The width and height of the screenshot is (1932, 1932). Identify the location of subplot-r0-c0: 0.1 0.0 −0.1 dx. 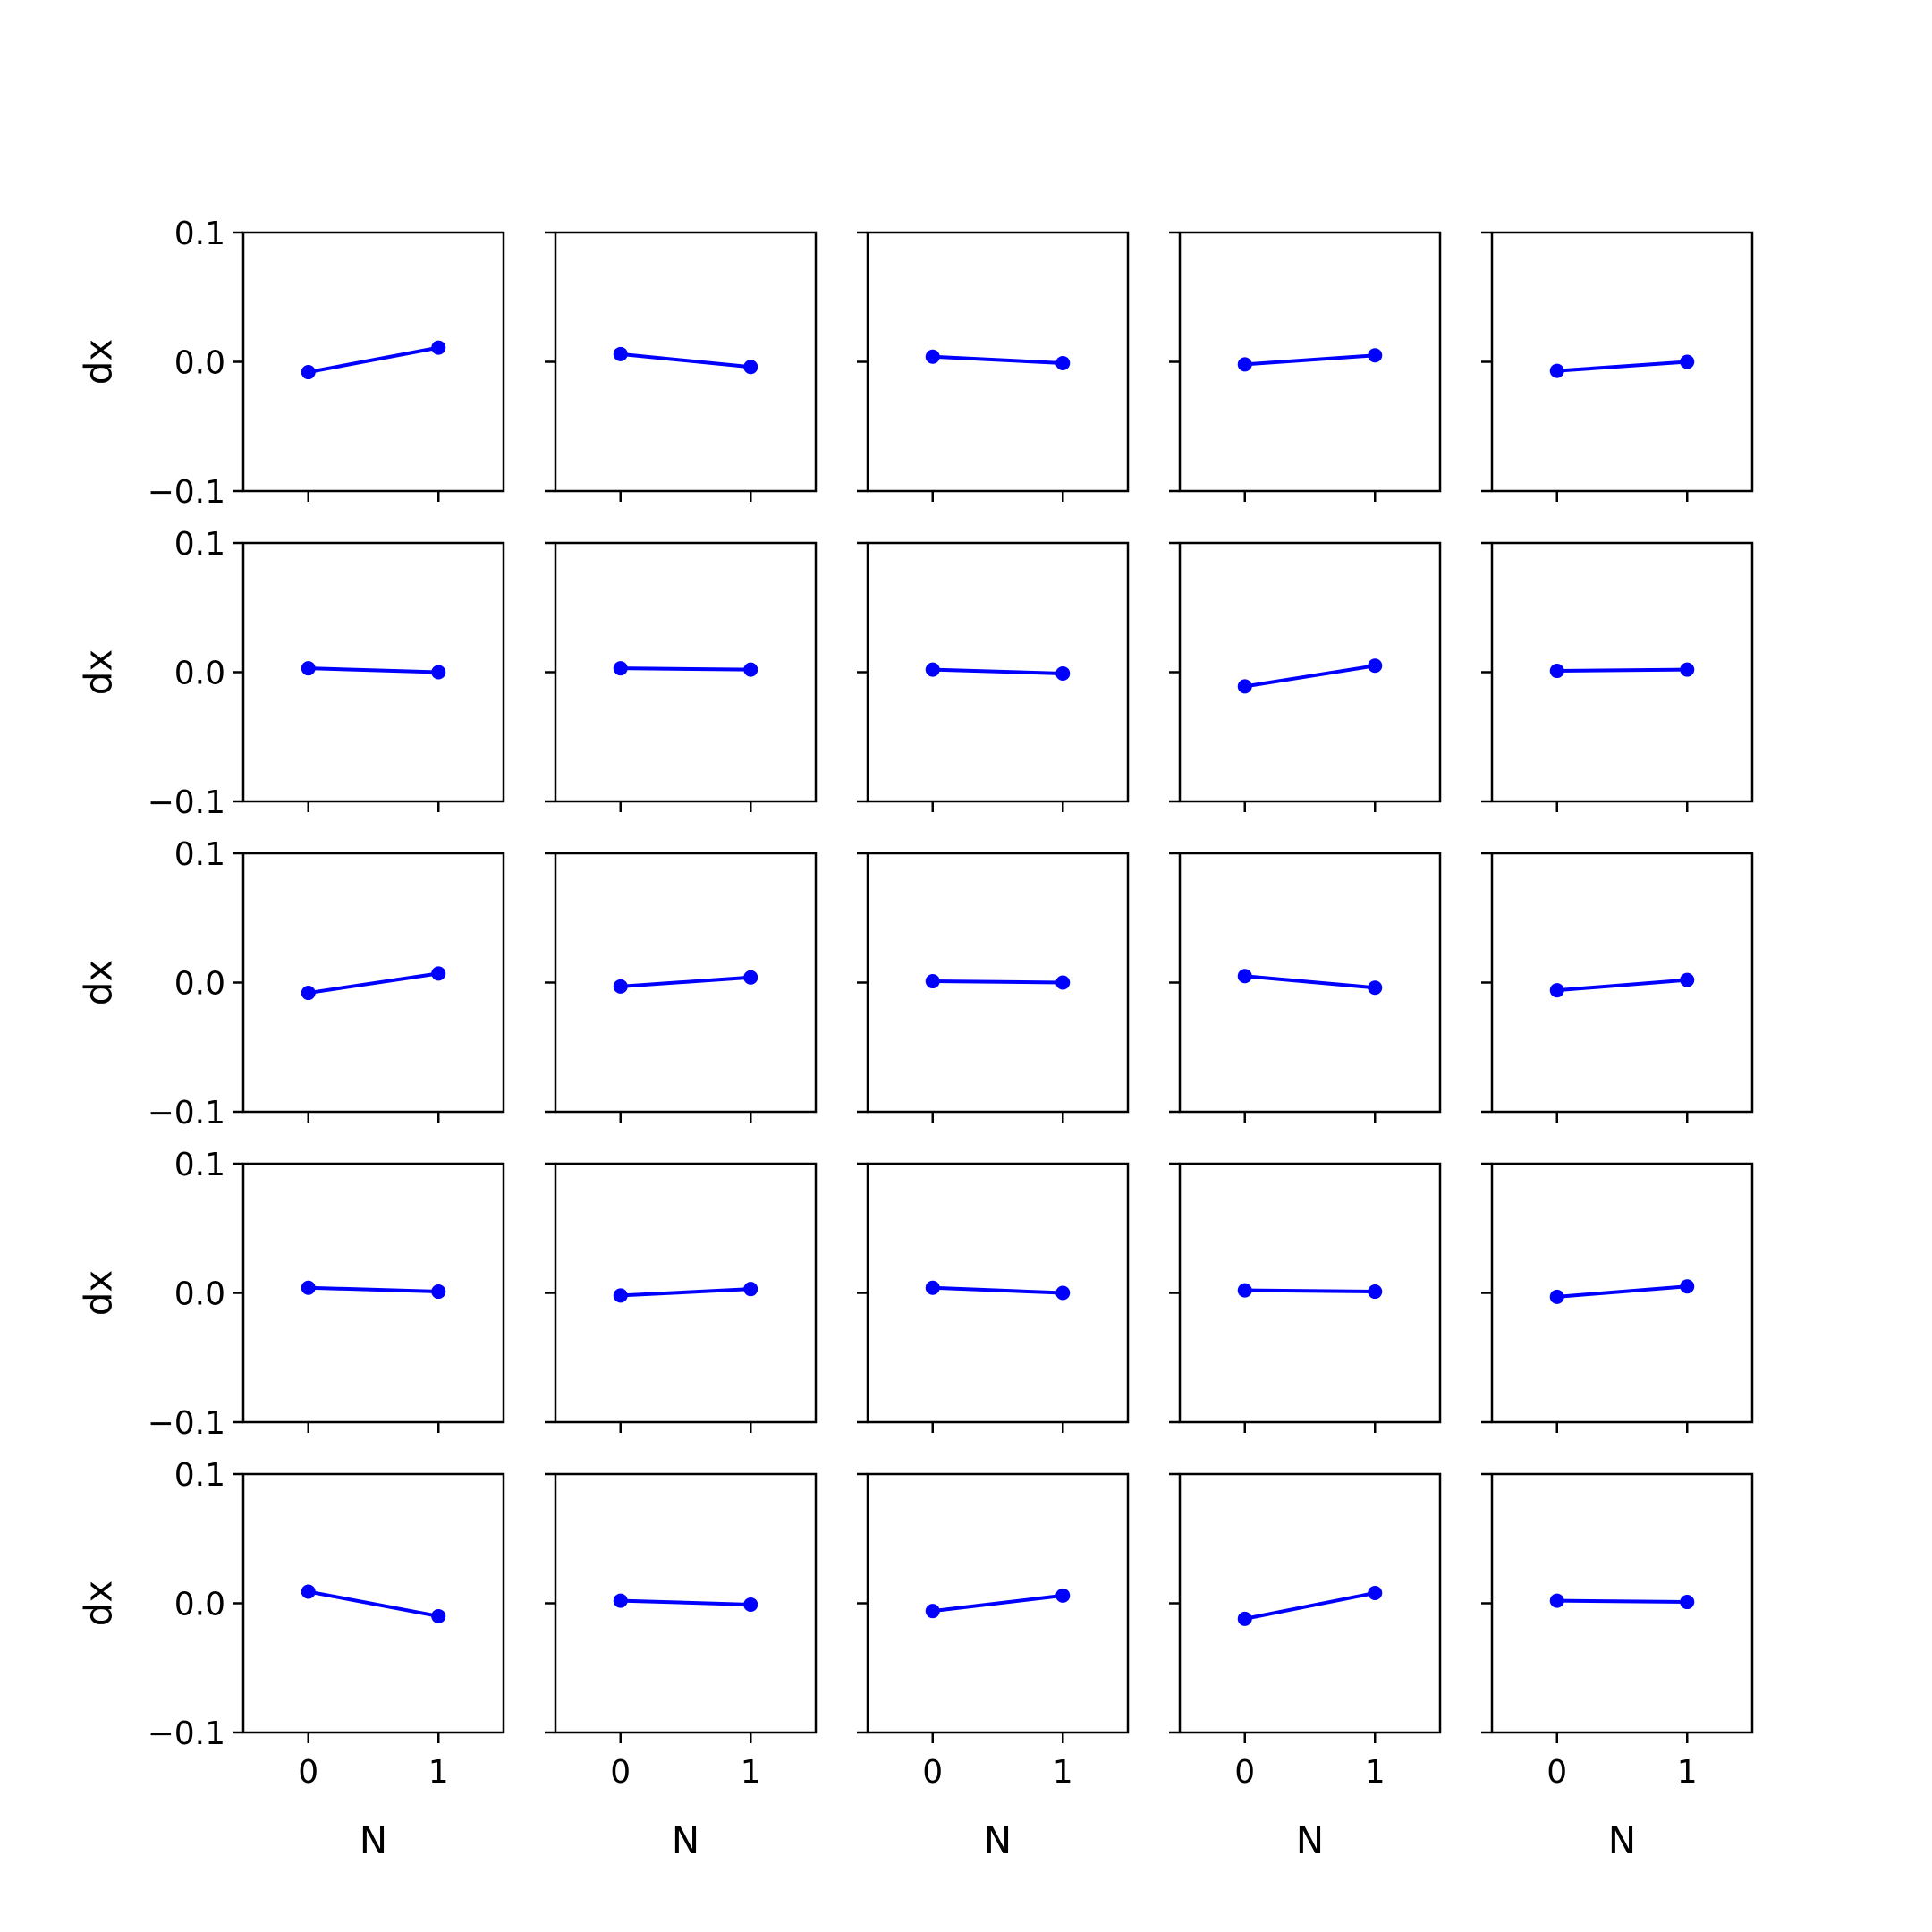
(291, 363).